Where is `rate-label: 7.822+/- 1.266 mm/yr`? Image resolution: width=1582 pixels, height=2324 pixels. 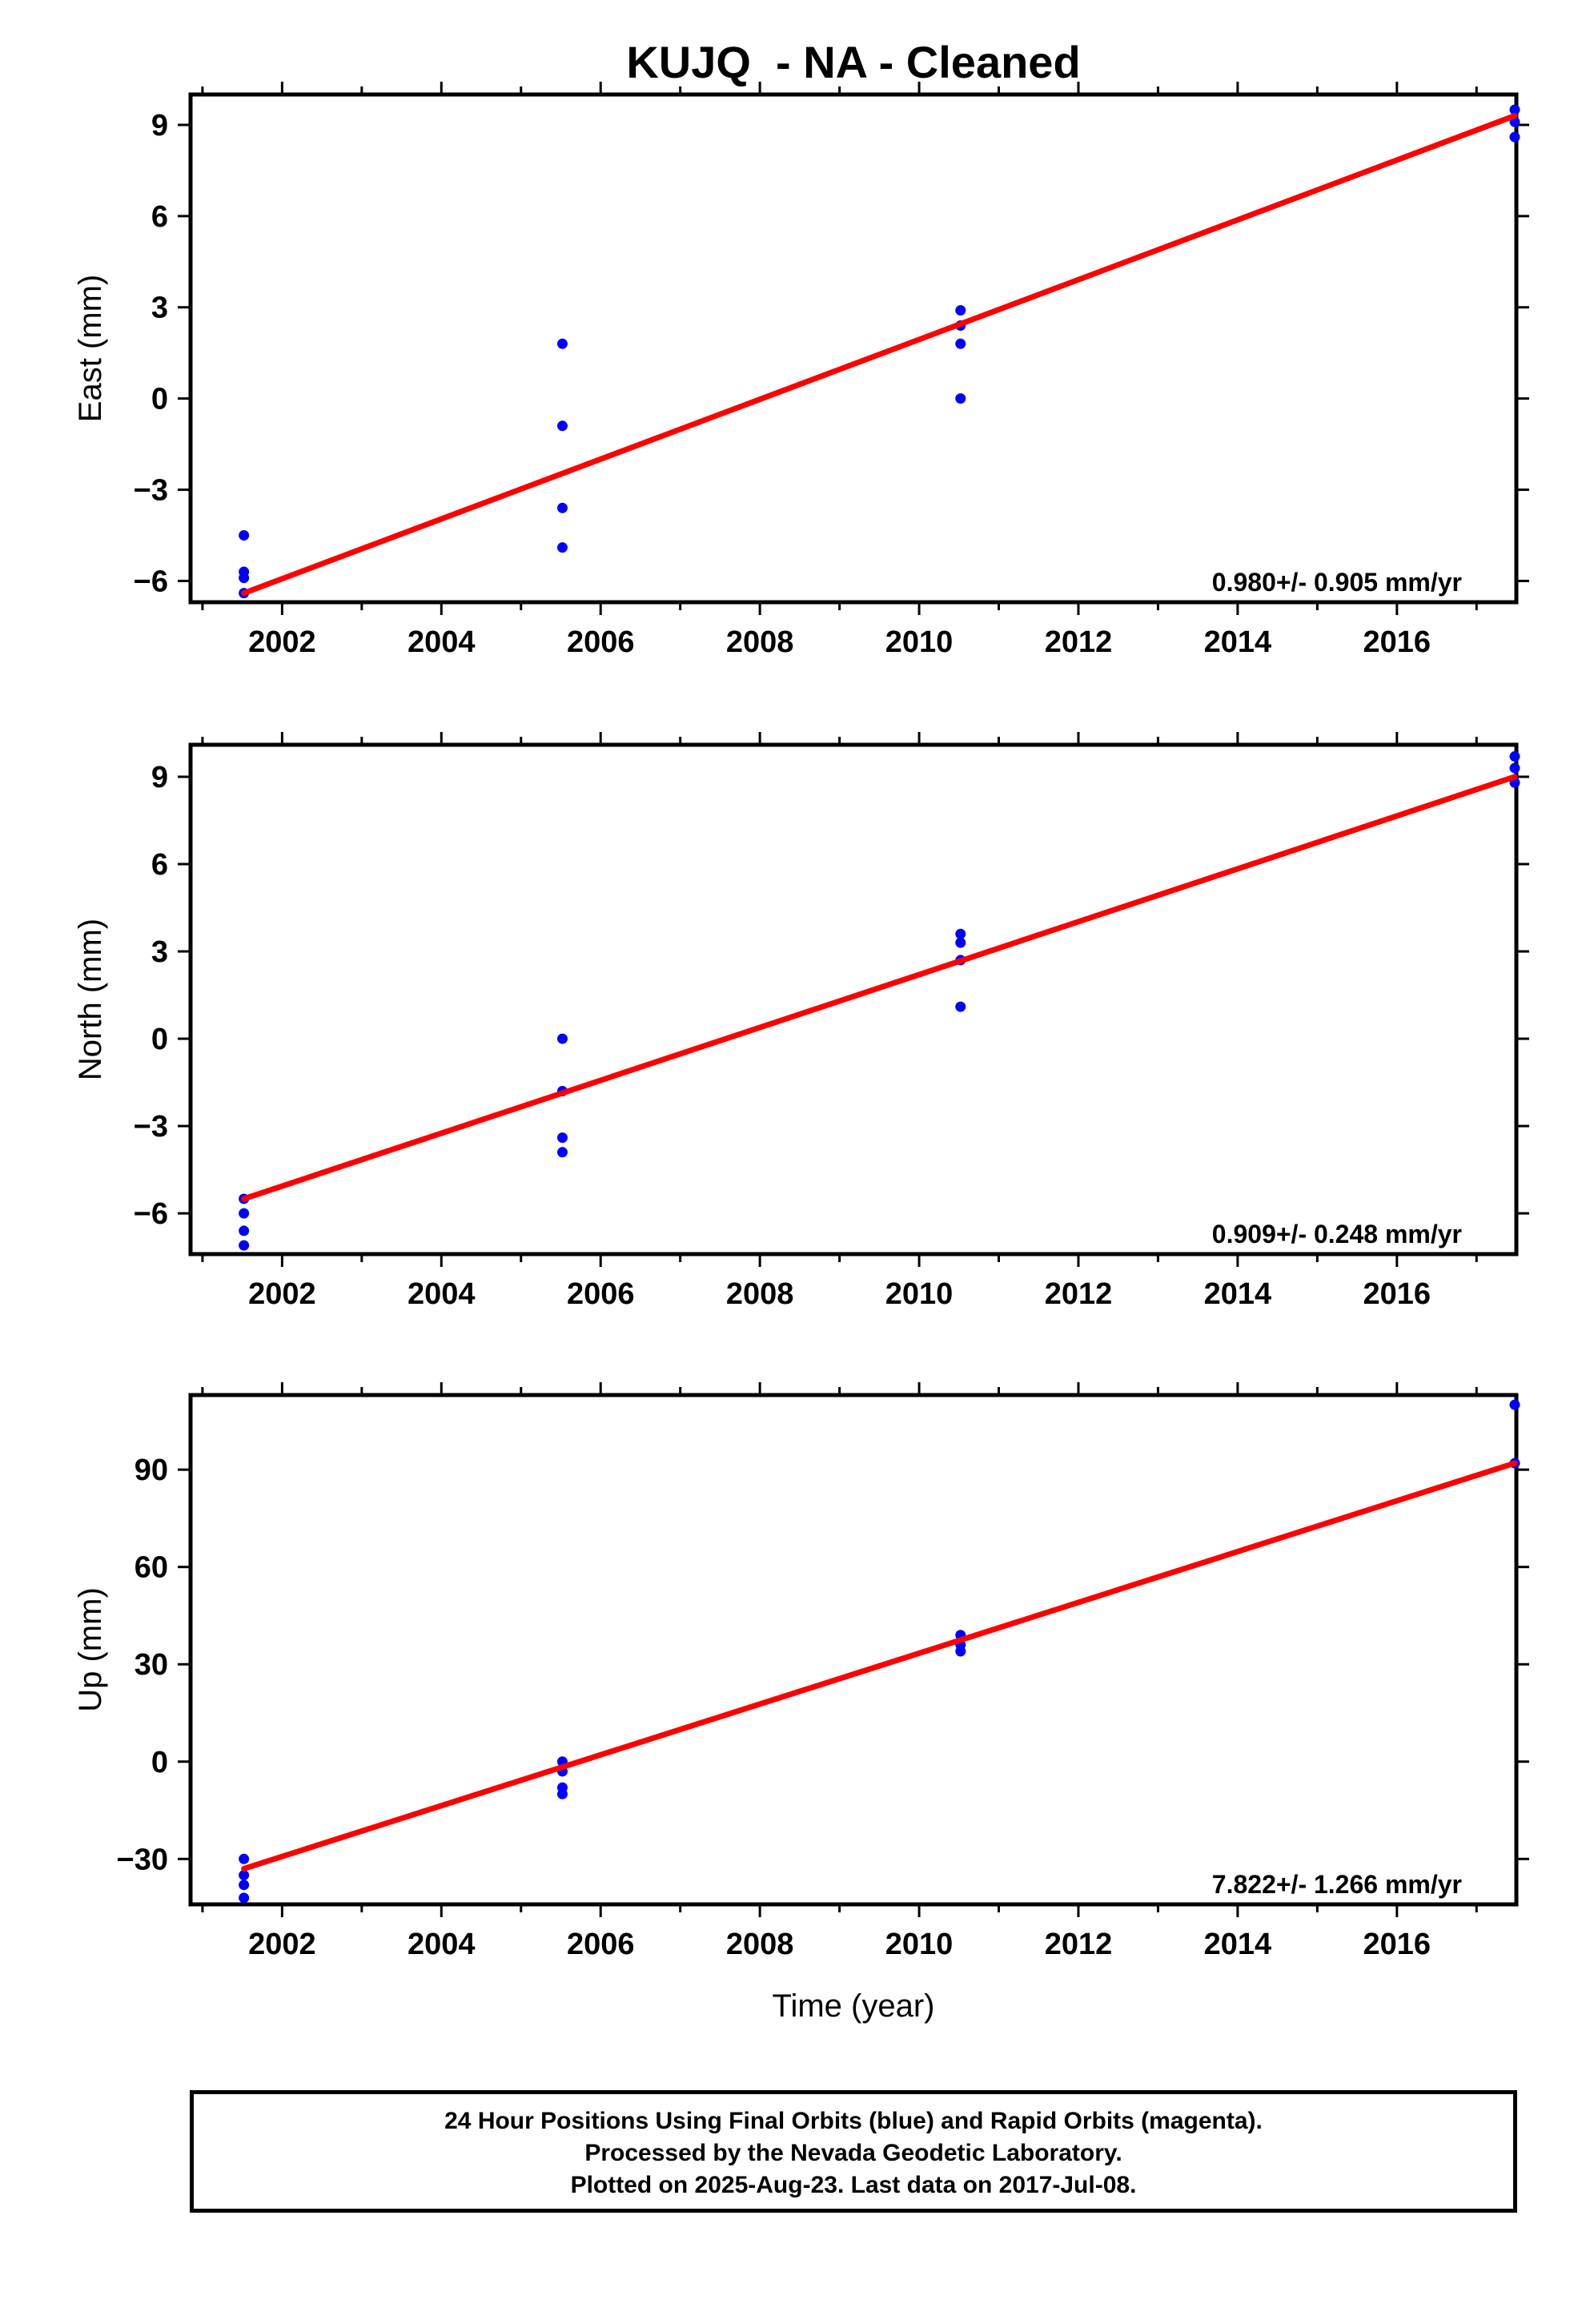 rate-label: 7.822+/- 1.266 mm/yr is located at coordinates (1337, 1884).